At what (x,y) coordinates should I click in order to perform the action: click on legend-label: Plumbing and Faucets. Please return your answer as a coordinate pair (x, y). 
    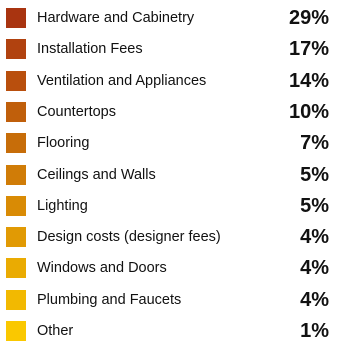
    Looking at the image, I should click on (109, 299).